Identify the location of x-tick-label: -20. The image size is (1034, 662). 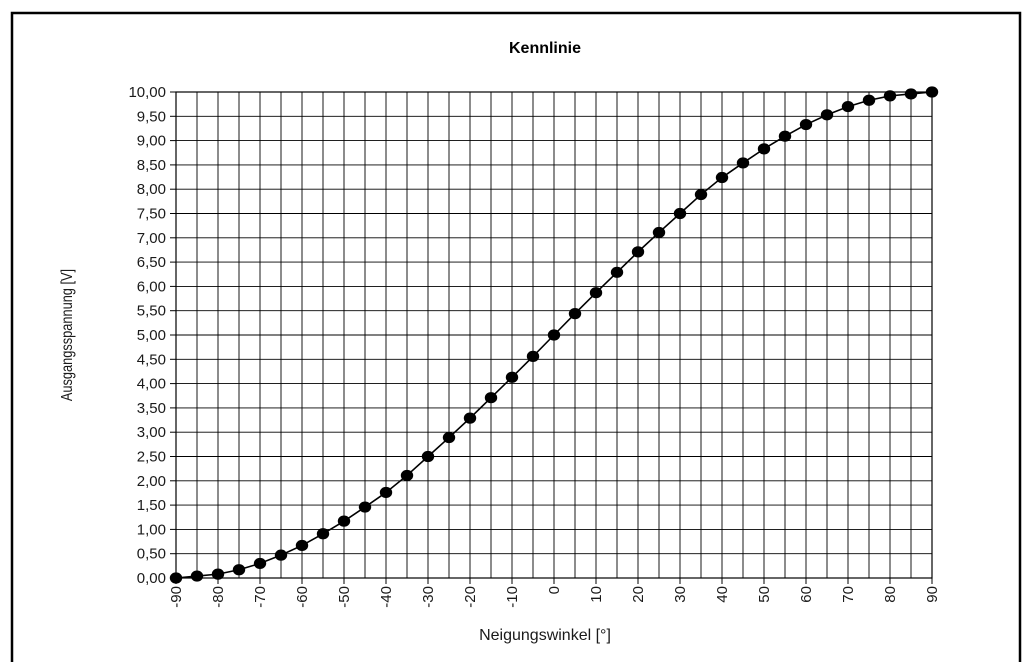
(470, 597).